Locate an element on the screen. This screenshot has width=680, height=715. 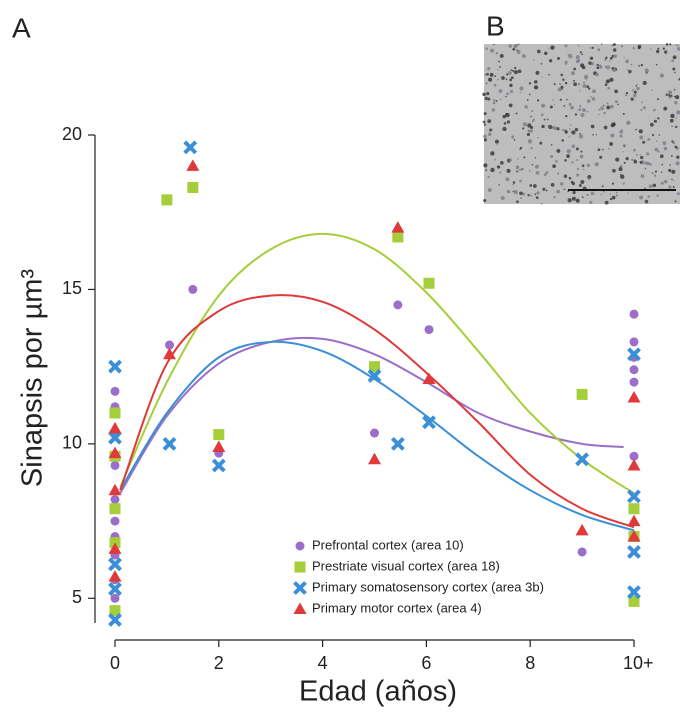
panel-label: B is located at coordinates (495, 25).